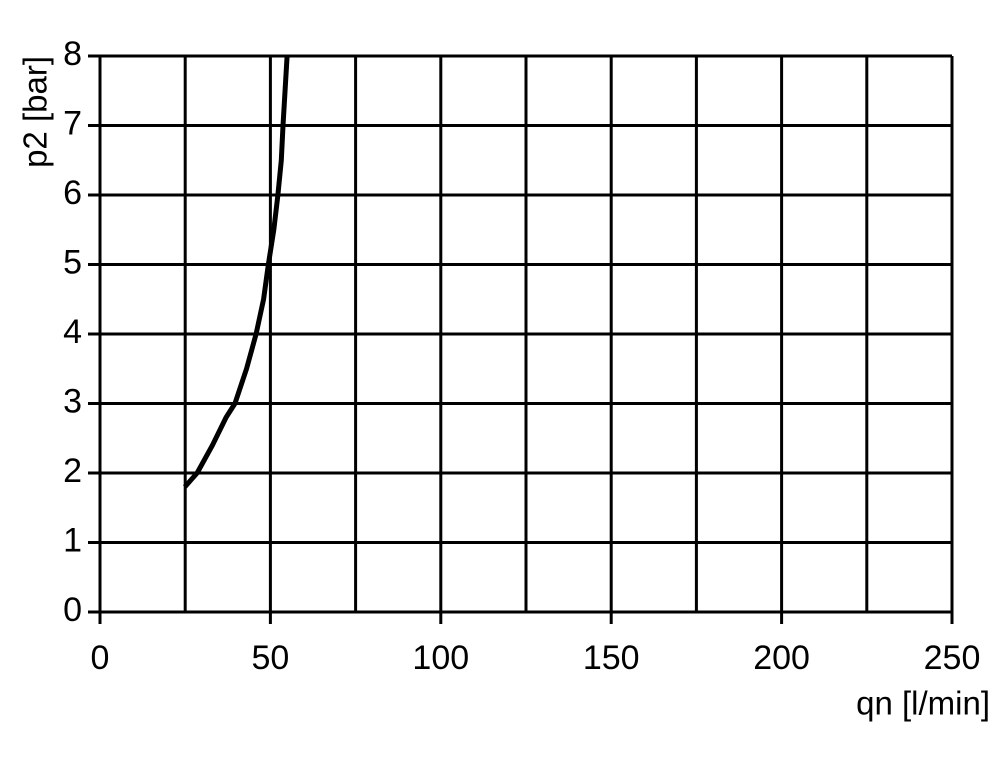  Describe the element at coordinates (270, 658) in the screenshot. I see `x-tick-label: 50` at that location.